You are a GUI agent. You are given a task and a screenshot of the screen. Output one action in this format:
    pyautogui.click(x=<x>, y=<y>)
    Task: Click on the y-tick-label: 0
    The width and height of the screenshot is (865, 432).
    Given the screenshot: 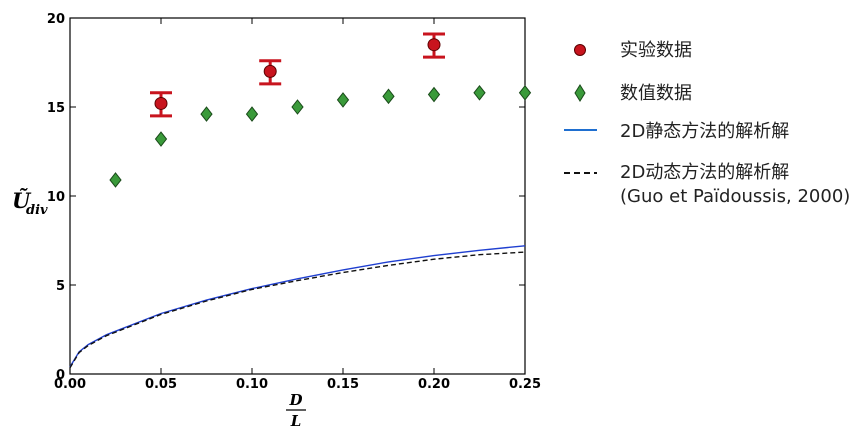 What is the action you would take?
    pyautogui.click(x=60, y=375)
    